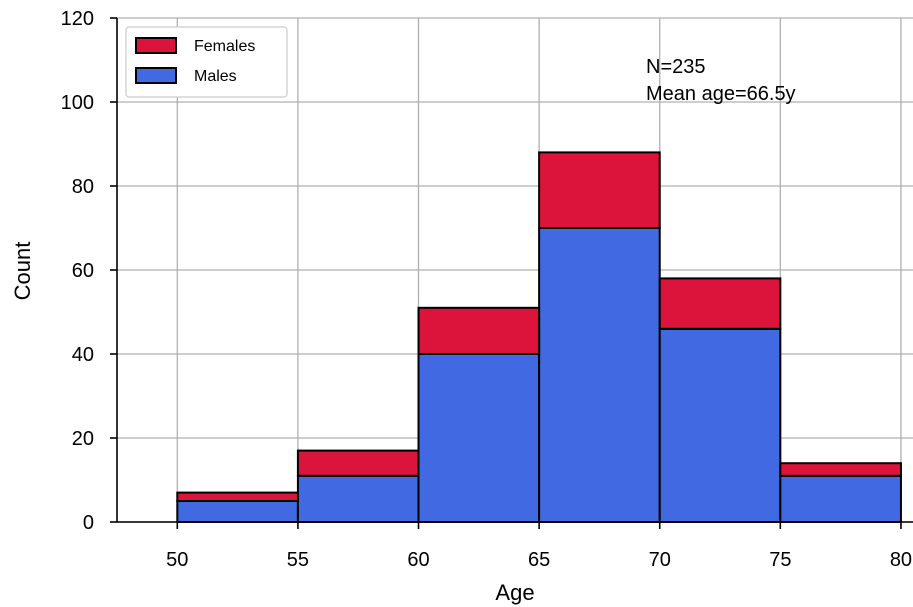 This screenshot has height=607, width=913. Describe the element at coordinates (418, 560) in the screenshot. I see `x-tick-label-60: 60` at that location.